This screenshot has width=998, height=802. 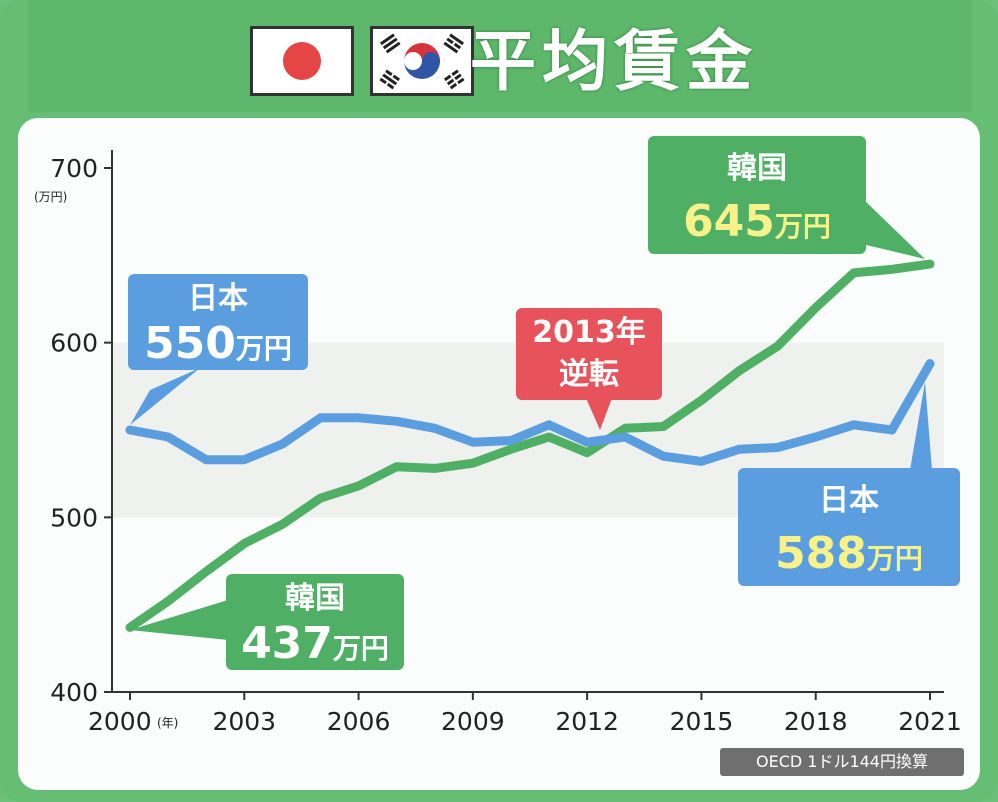 What do you see at coordinates (315, 643) in the screenshot?
I see `callout-korea-start-value: 437万円` at bounding box center [315, 643].